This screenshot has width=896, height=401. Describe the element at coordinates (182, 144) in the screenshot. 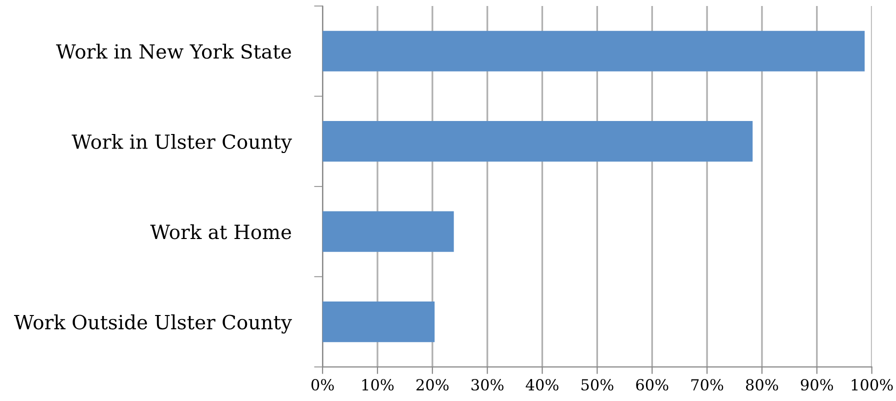

I see `y-tick-label: Work in Ulster County` at that location.